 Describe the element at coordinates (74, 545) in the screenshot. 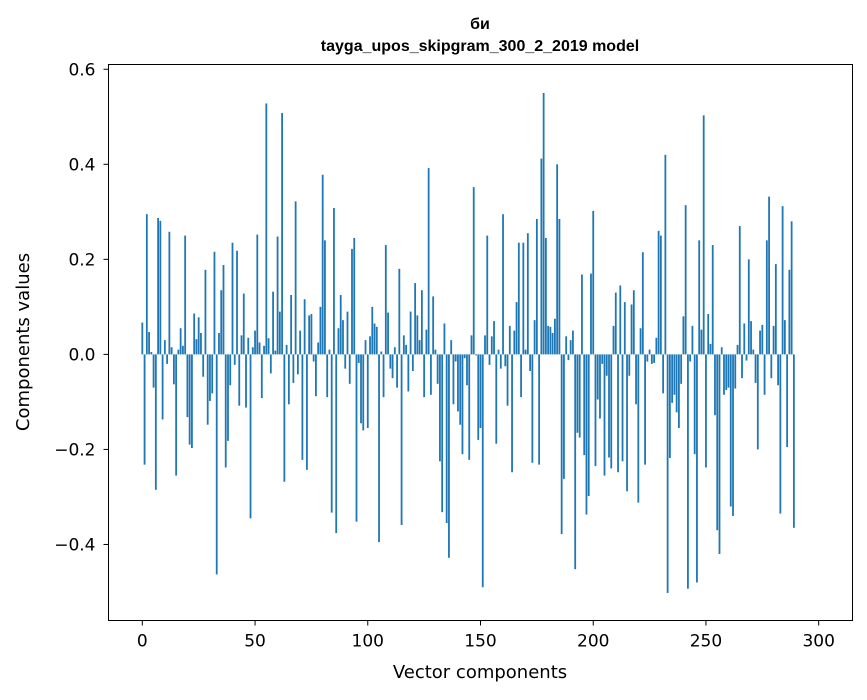

I see `y-tick-label: −0.4` at that location.